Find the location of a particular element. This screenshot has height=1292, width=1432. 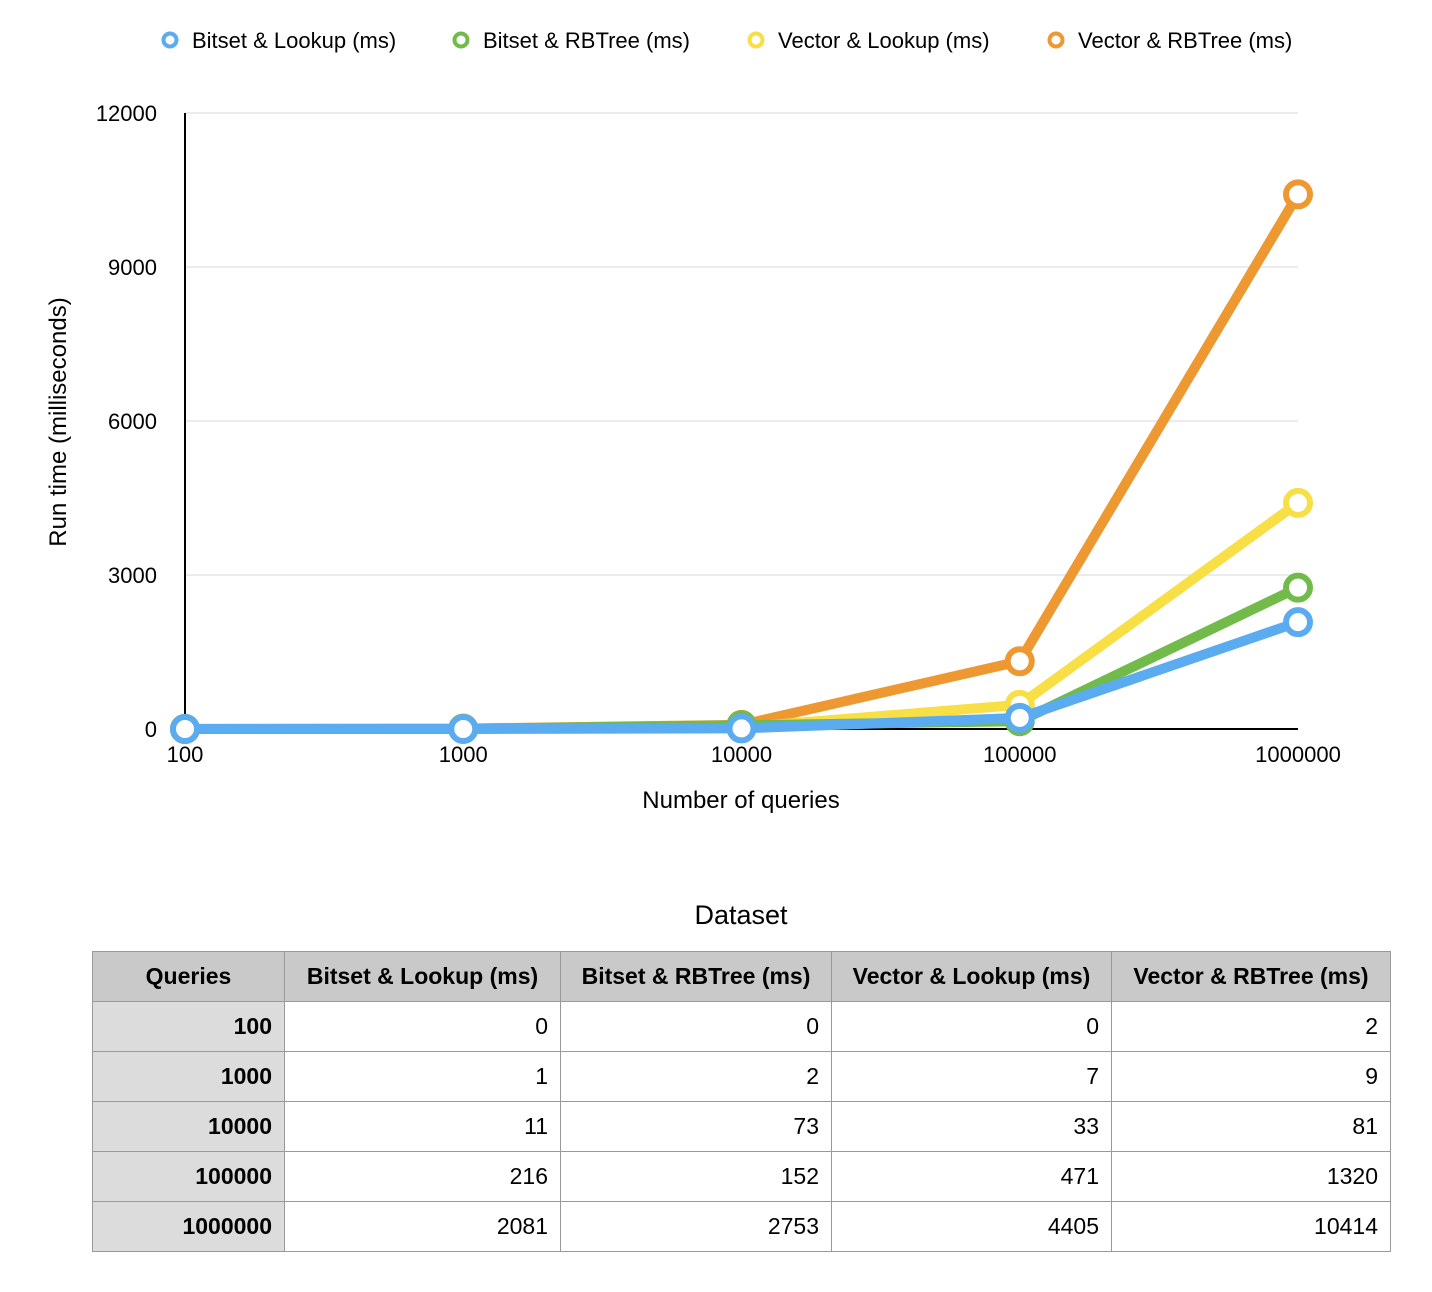

x-tick-label: 1000 is located at coordinates (463, 754).